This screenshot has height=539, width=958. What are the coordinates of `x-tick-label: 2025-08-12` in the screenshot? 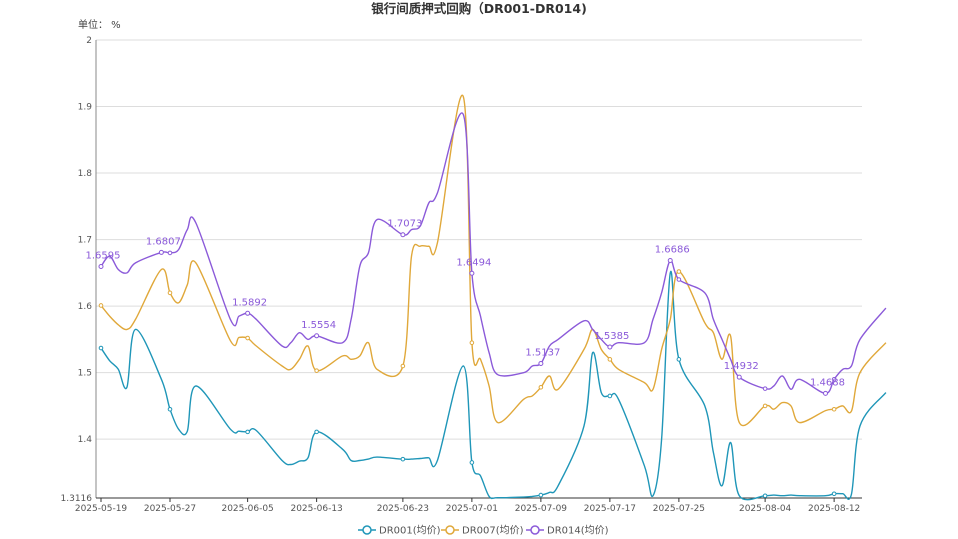 It's located at (834, 509).